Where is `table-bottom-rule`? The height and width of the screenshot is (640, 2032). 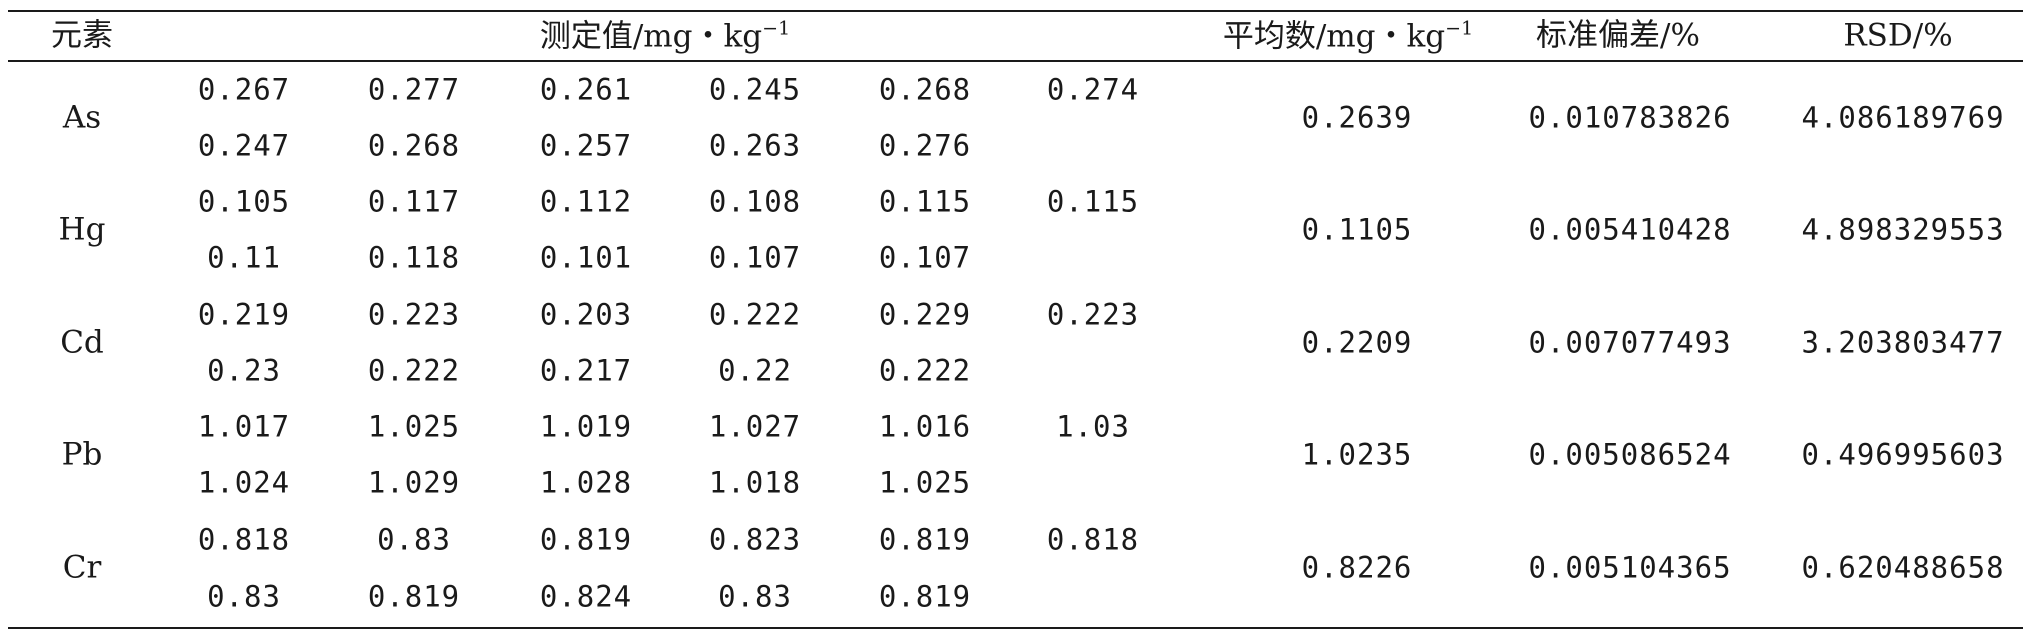 table-bottom-rule is located at coordinates (1015, 628).